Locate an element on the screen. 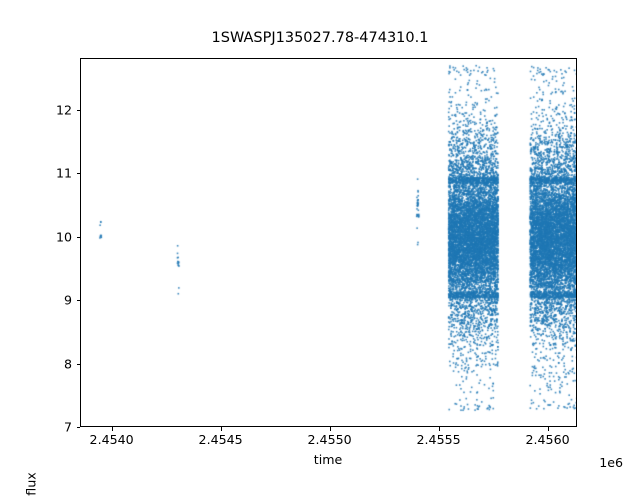  y-tick-label: 7 is located at coordinates (67, 427).